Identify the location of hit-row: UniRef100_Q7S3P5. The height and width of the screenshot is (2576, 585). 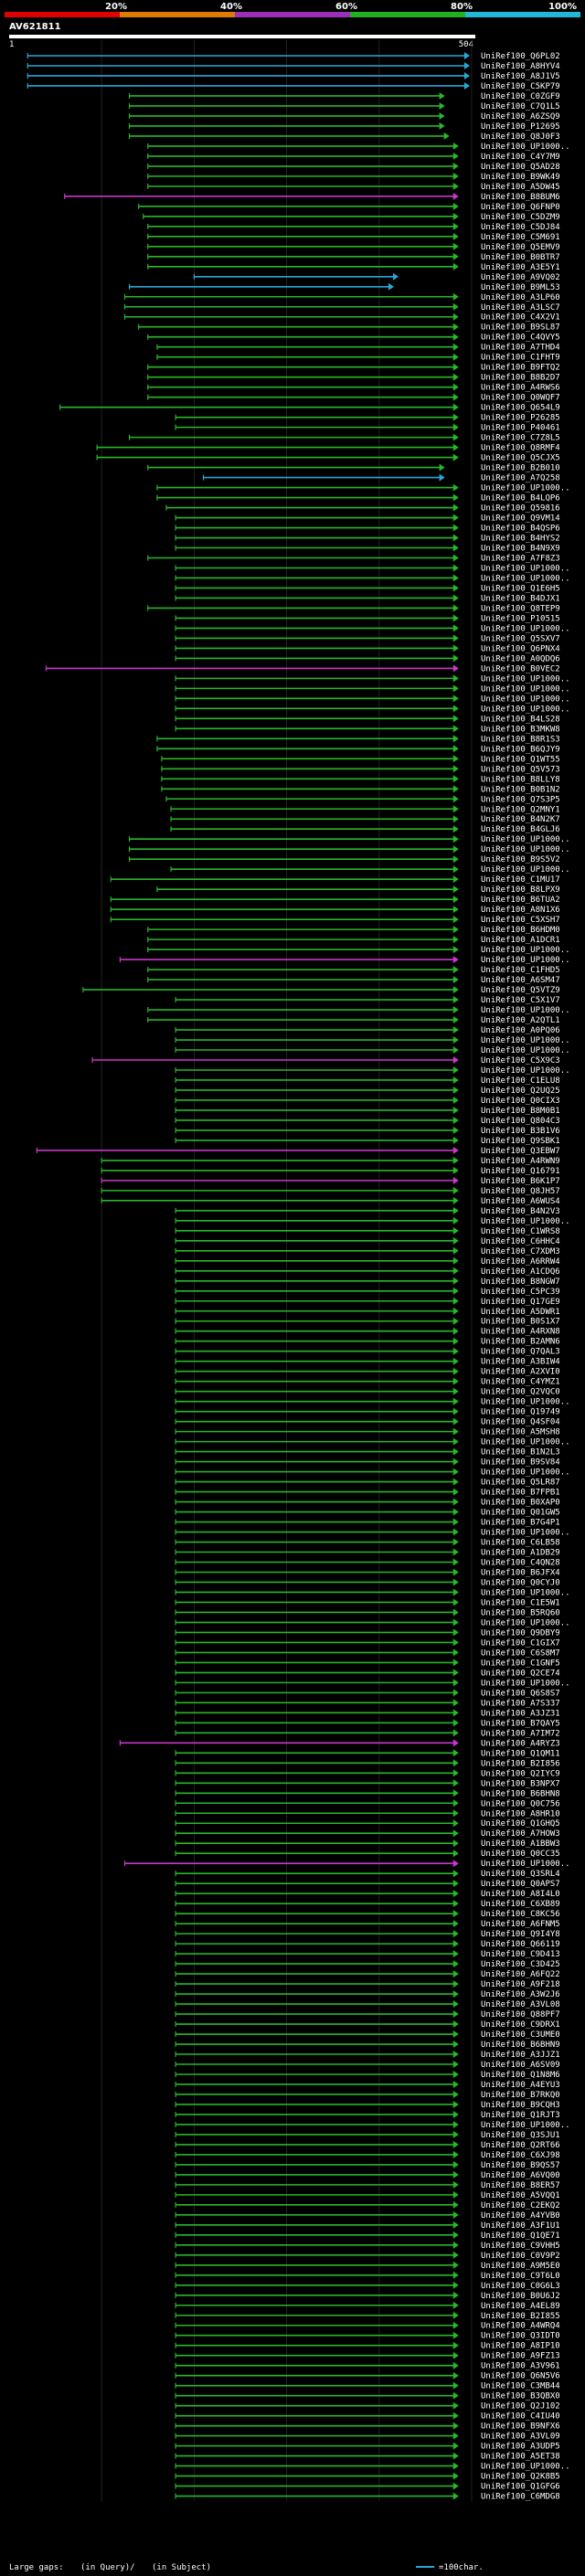
(362, 799).